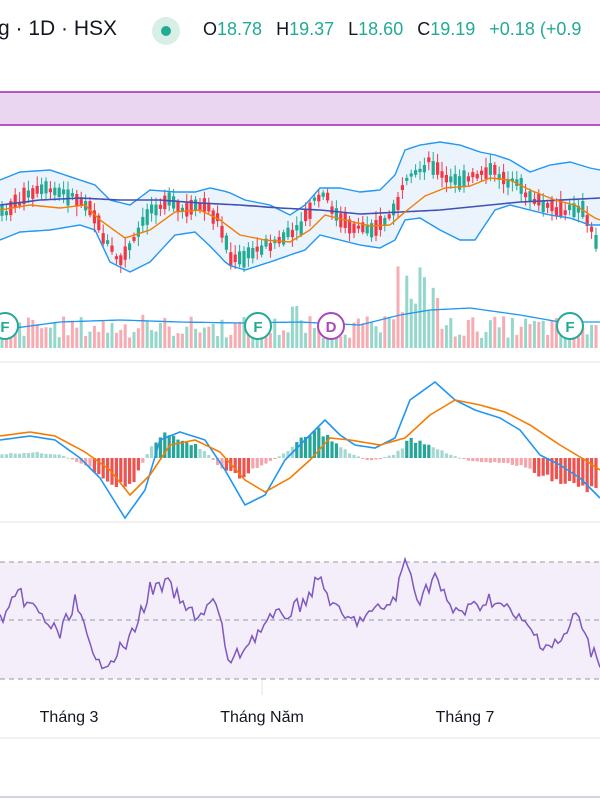  Describe the element at coordinates (300, 108) in the screenshot. I see `resistance-zone` at that location.